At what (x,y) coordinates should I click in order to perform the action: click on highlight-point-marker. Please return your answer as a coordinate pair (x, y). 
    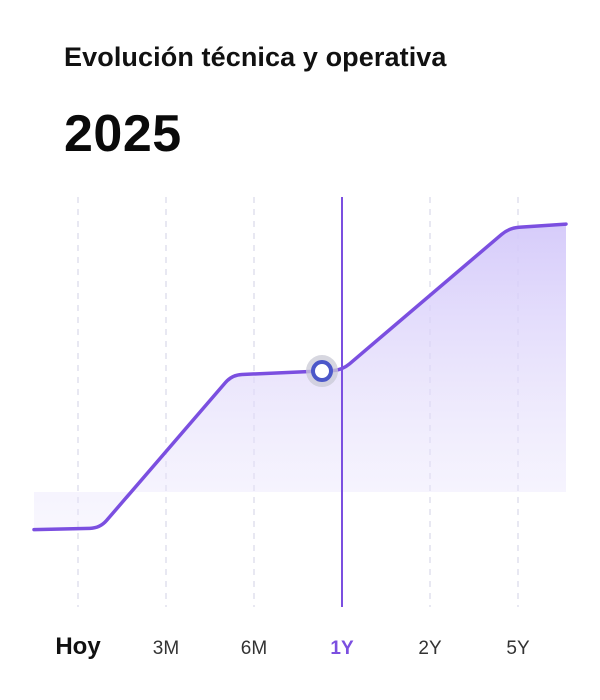
    Looking at the image, I should click on (322, 371).